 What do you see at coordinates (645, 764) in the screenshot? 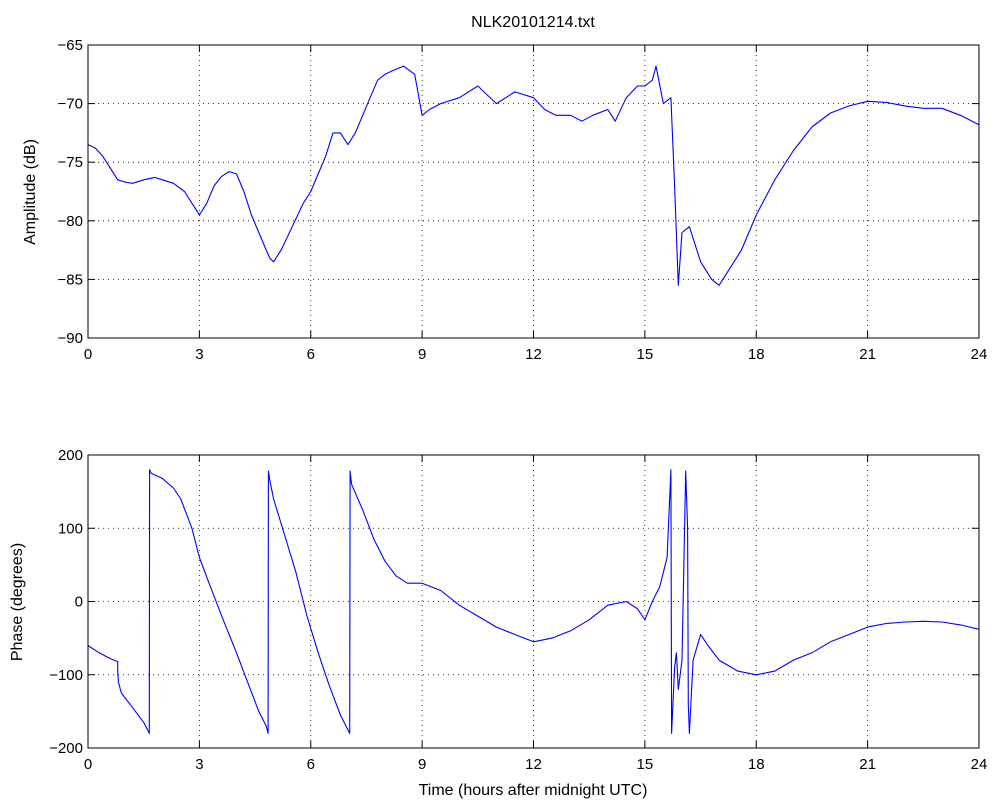
I see `phase-x-tick-label: 15` at bounding box center [645, 764].